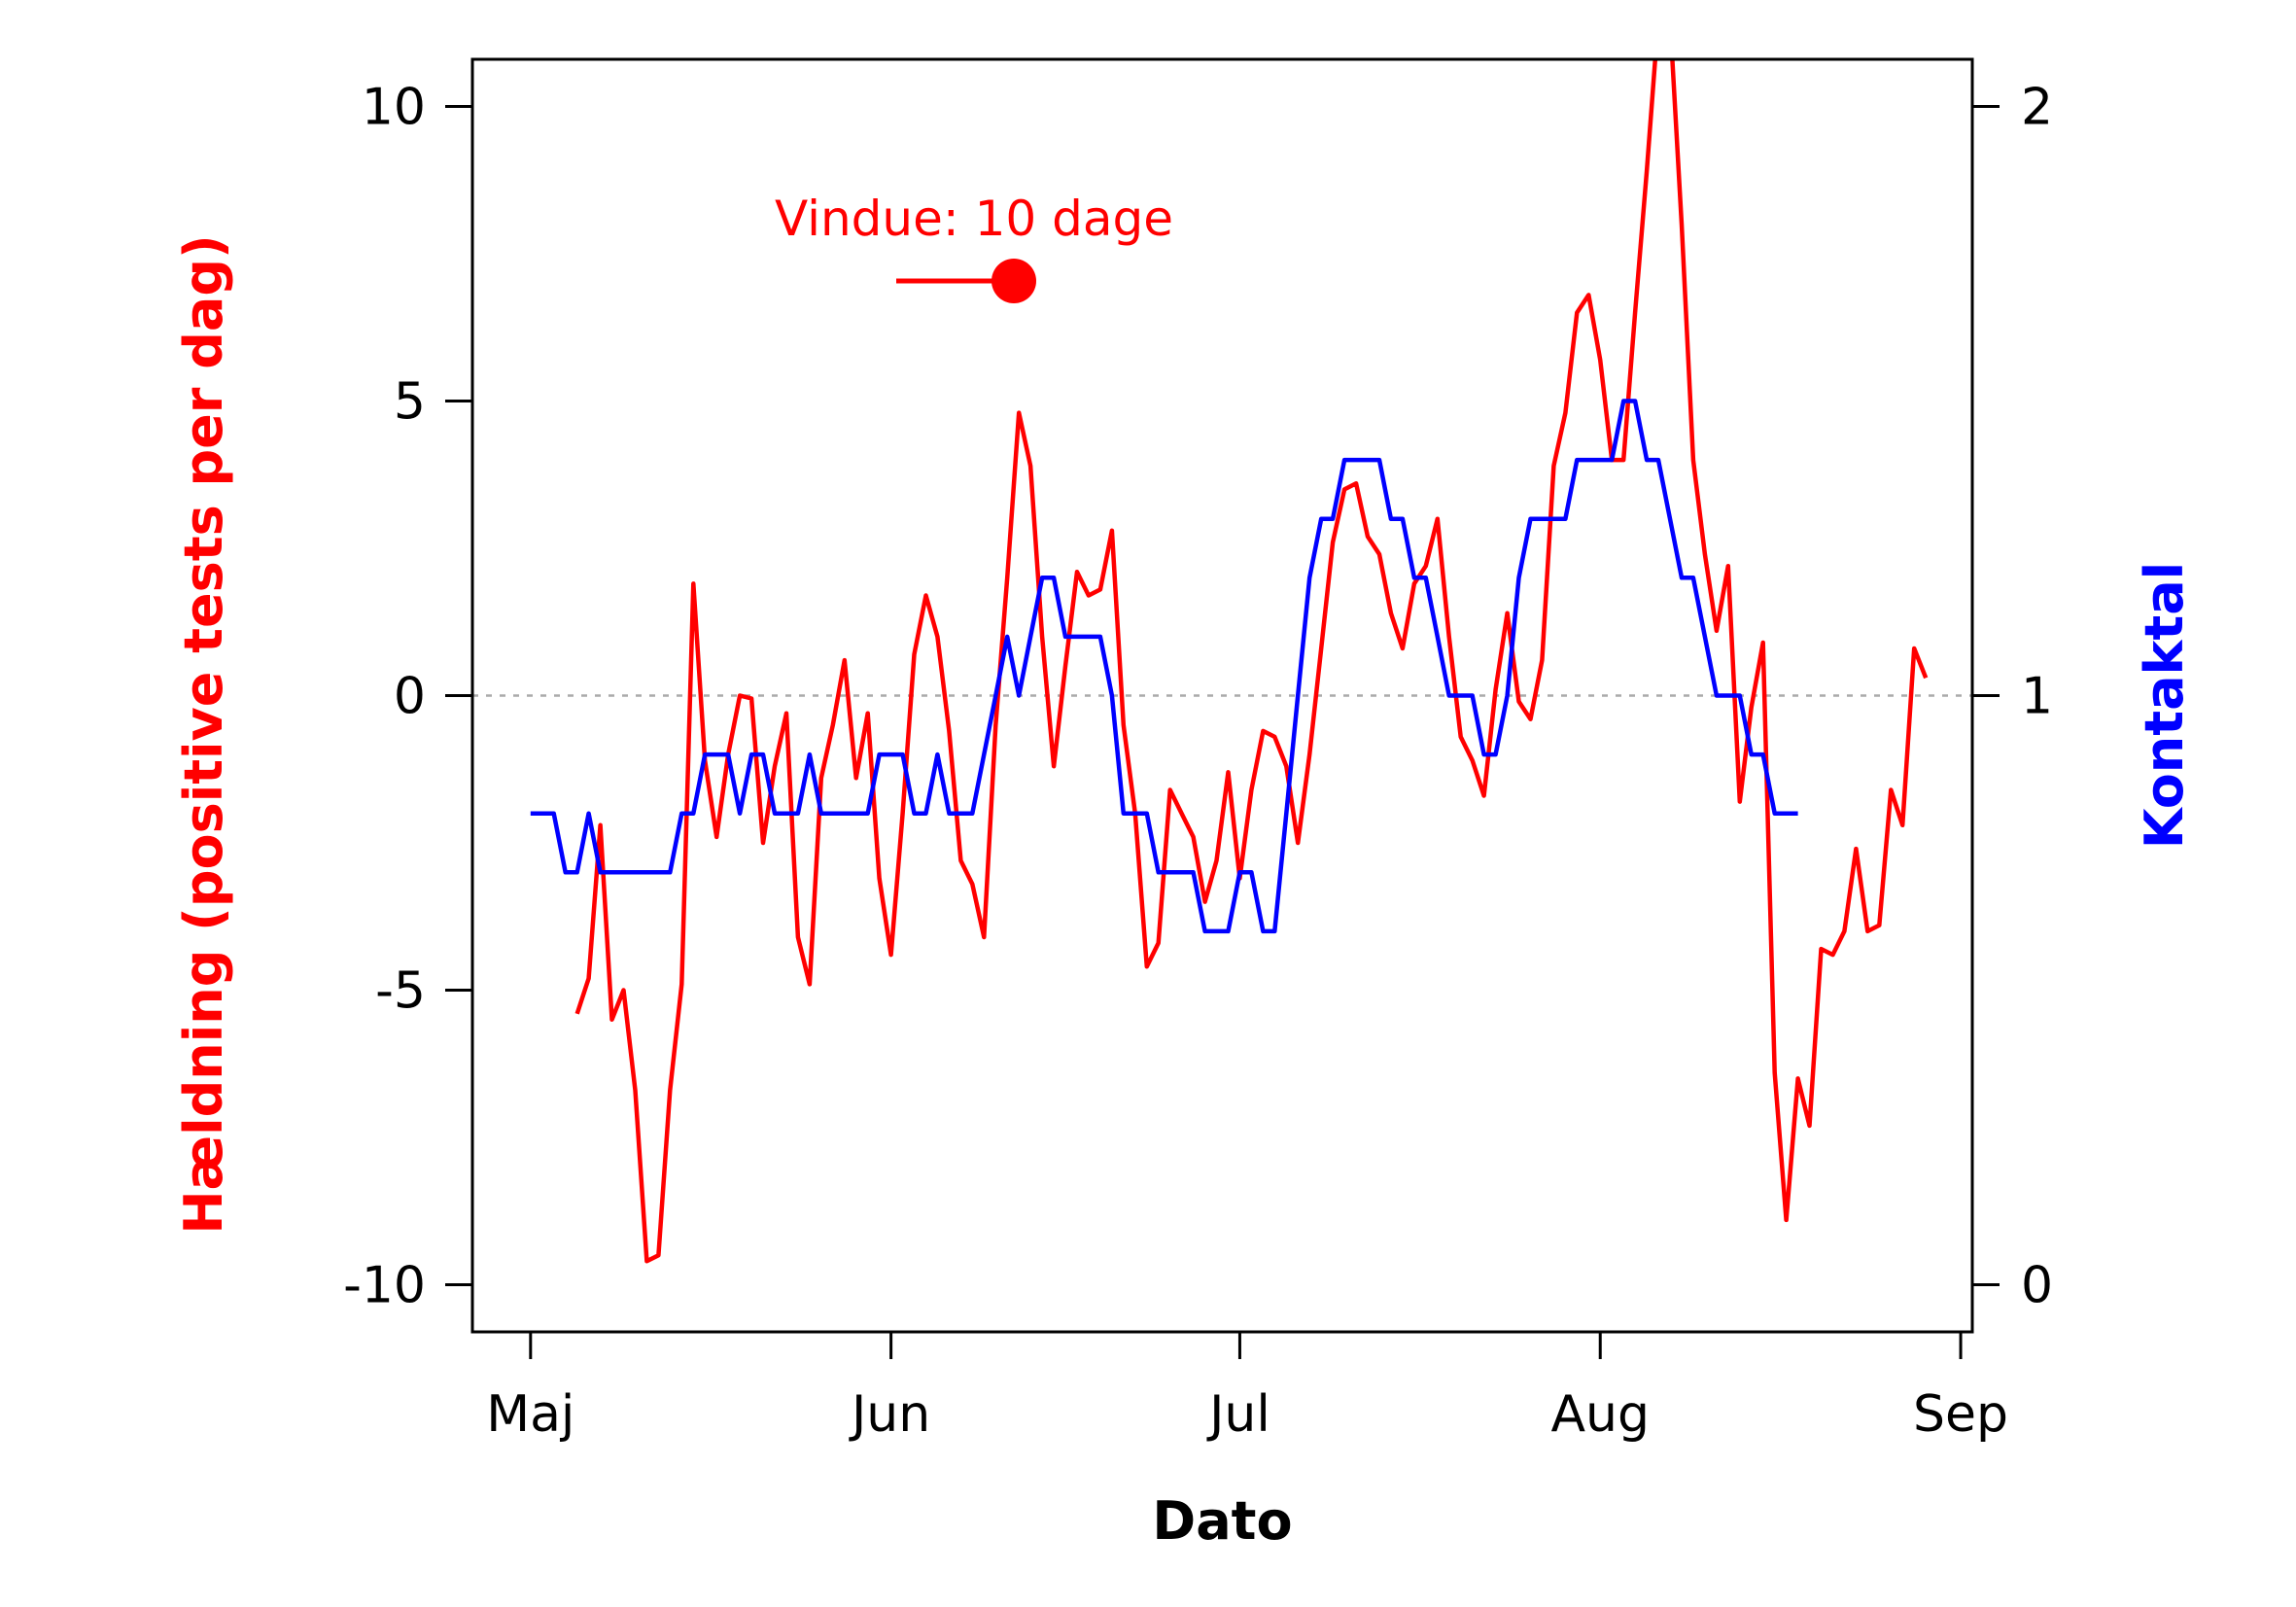 The height and width of the screenshot is (1607, 2296). I want to click on y-left-tick-label: -5, so click(400, 991).